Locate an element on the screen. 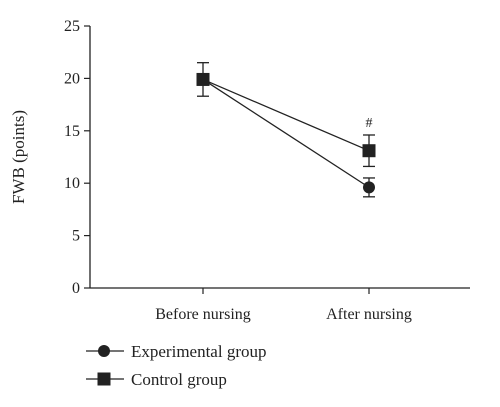 The image size is (500, 407). significance-mark: # is located at coordinates (369, 123).